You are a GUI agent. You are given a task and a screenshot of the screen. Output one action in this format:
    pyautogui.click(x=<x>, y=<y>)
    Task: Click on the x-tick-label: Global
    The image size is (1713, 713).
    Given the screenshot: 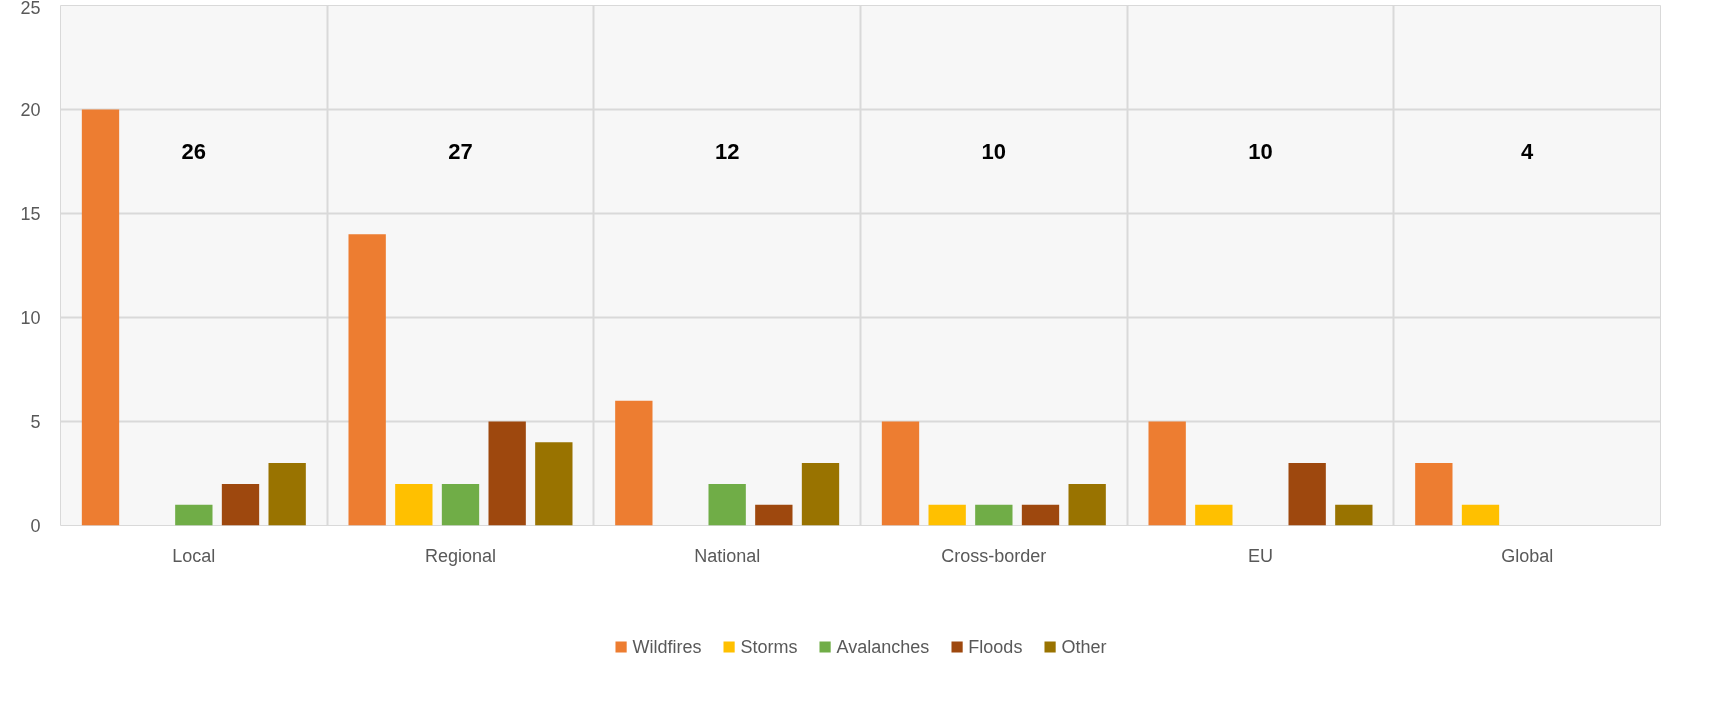 What is the action you would take?
    pyautogui.click(x=1527, y=555)
    